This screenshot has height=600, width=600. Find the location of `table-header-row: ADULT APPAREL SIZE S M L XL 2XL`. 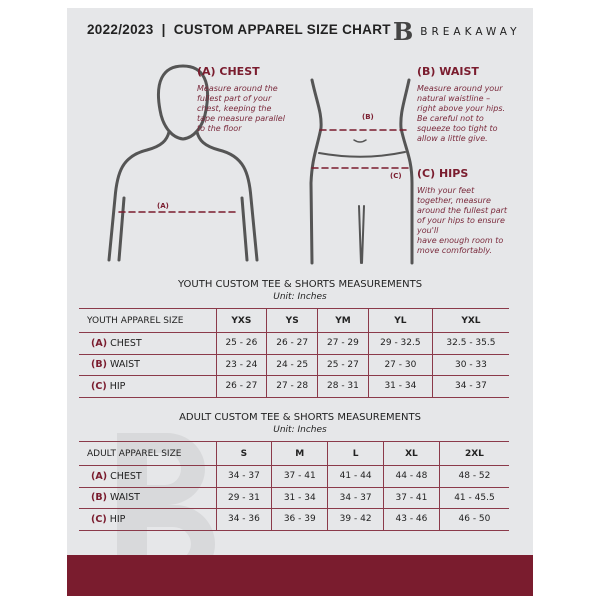

table-header-row: ADULT APPAREL SIZE S M L XL 2XL is located at coordinates (294, 453).